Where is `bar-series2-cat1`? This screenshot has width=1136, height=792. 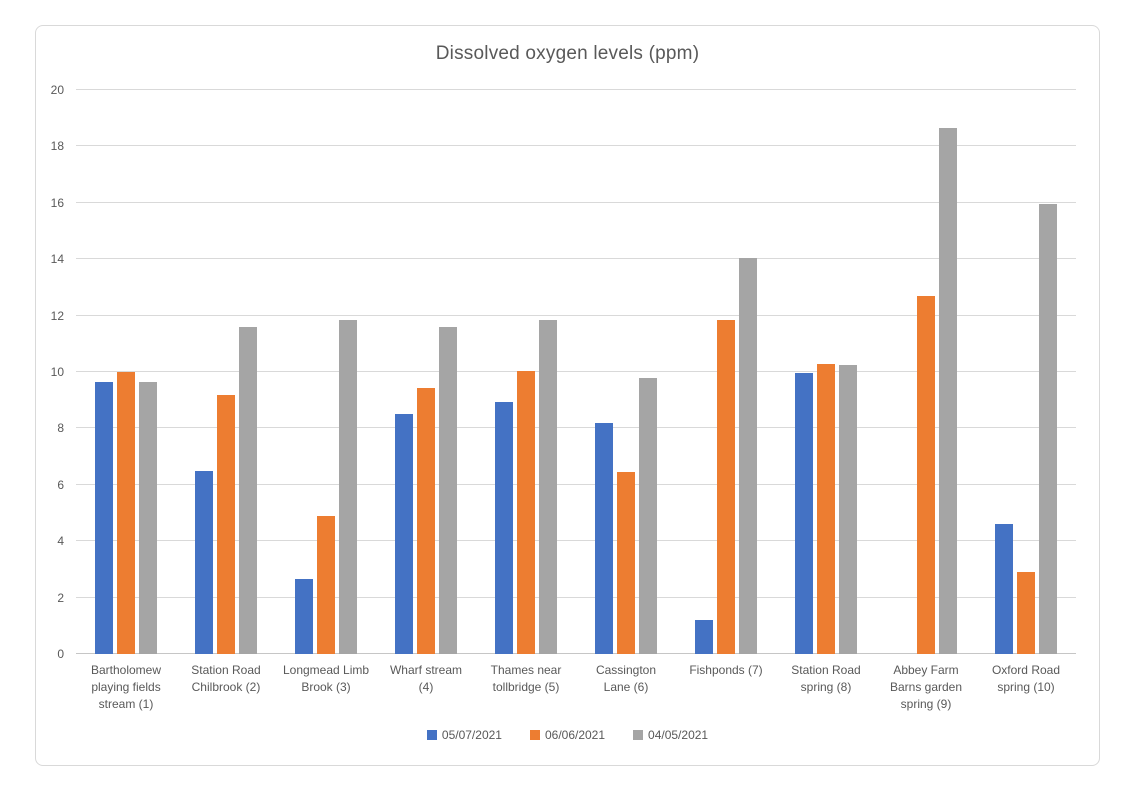 bar-series2-cat1 is located at coordinates (126, 513).